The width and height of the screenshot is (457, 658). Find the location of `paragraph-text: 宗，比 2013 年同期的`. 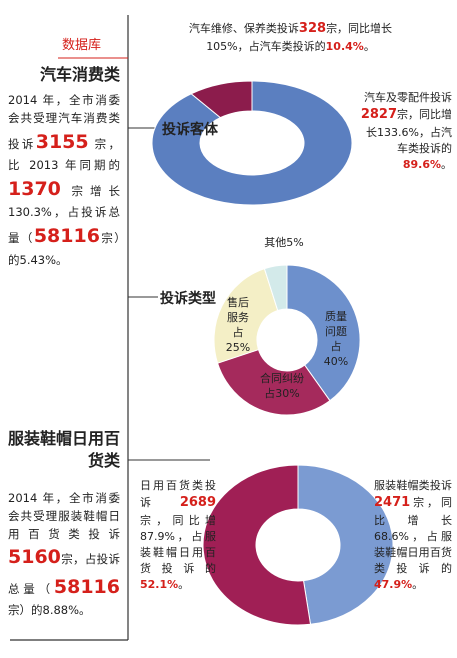

paragraph-text: 宗，比 2013 年同期的 is located at coordinates (64, 154).